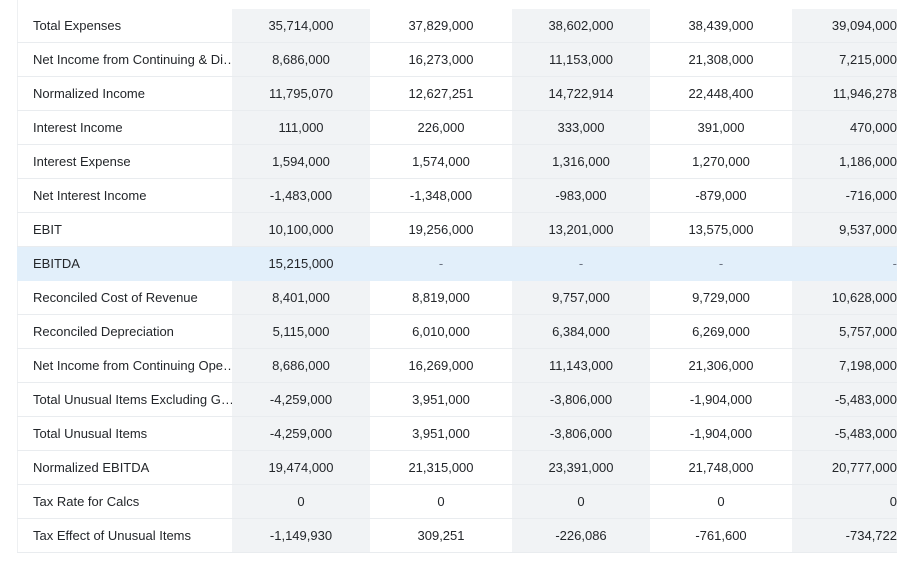 The image size is (917, 577). What do you see at coordinates (457, 502) in the screenshot?
I see `table-row: Tax Rate for Calcs 0 0 0 0 0` at bounding box center [457, 502].